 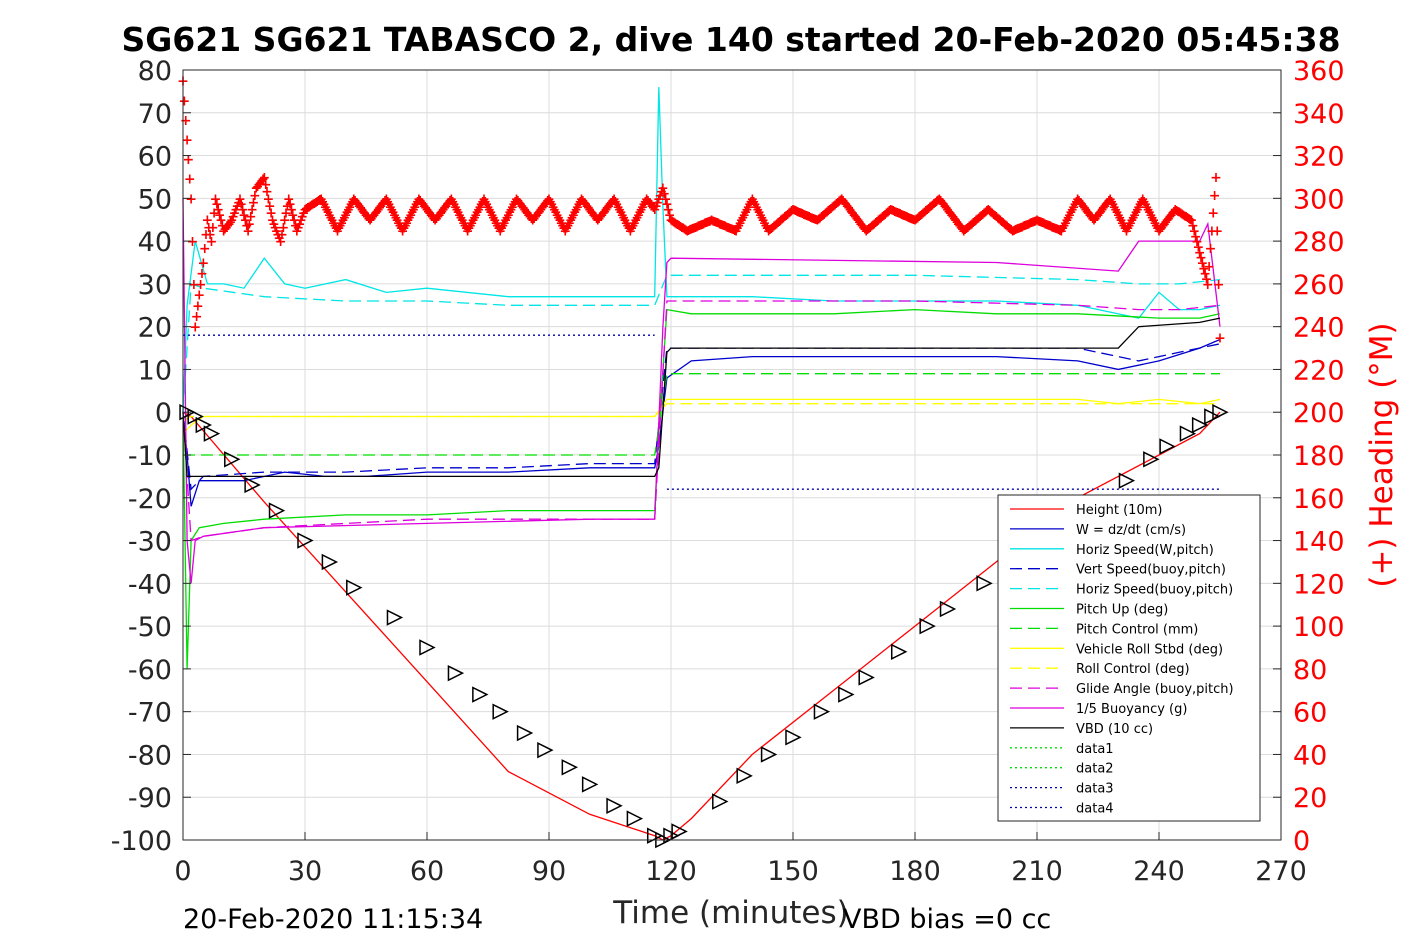 What do you see at coordinates (150, 755) in the screenshot?
I see `y-tick-label: -80` at bounding box center [150, 755].